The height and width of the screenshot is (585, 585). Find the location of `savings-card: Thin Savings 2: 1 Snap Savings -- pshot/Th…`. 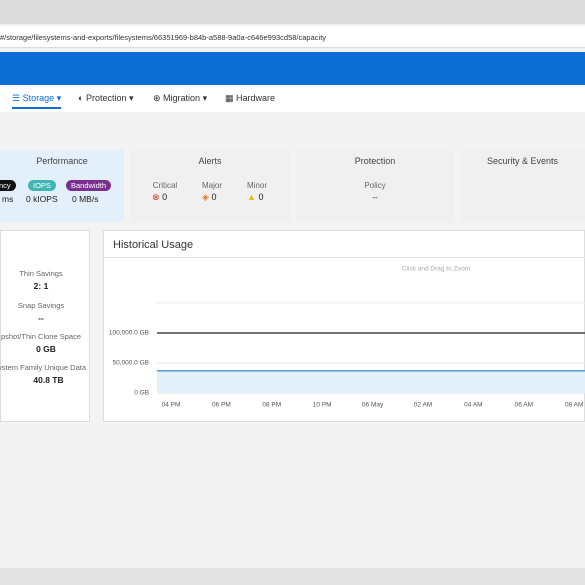

savings-card: Thin Savings 2: 1 Snap Savings -- pshot/Th… is located at coordinates (45, 326).